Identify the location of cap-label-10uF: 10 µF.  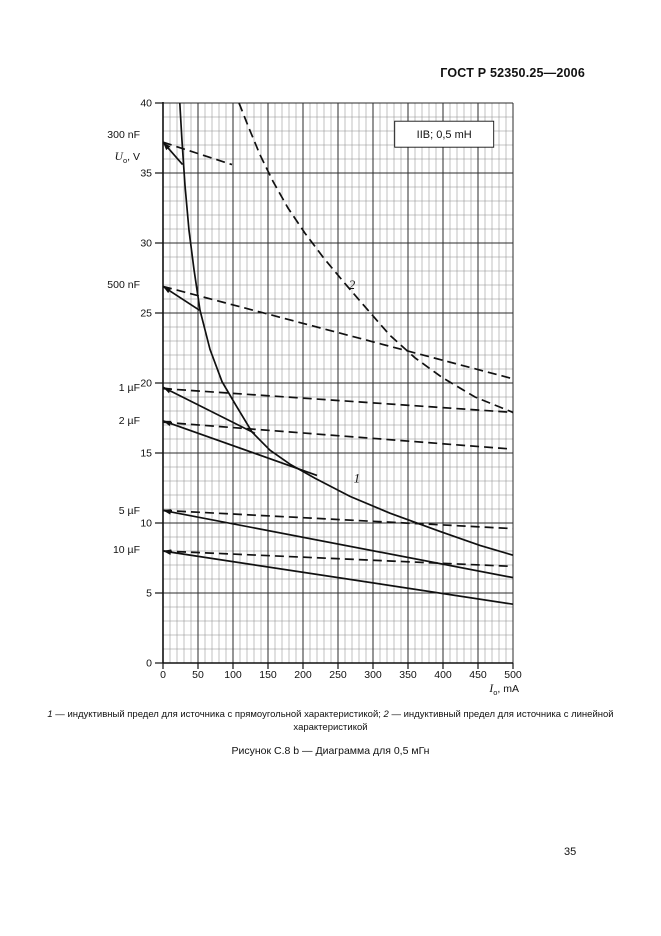
(126, 550).